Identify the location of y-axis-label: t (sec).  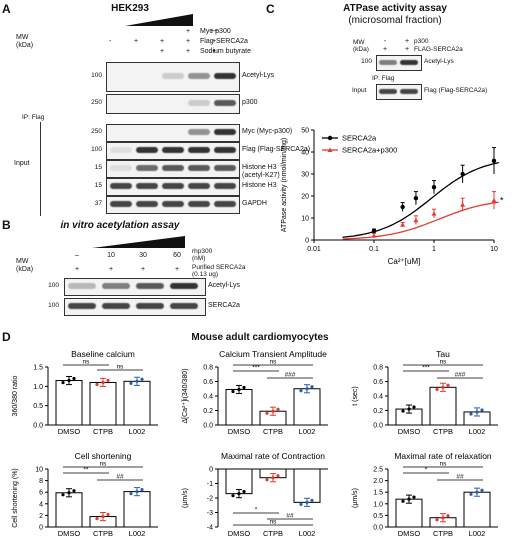
(355, 395).